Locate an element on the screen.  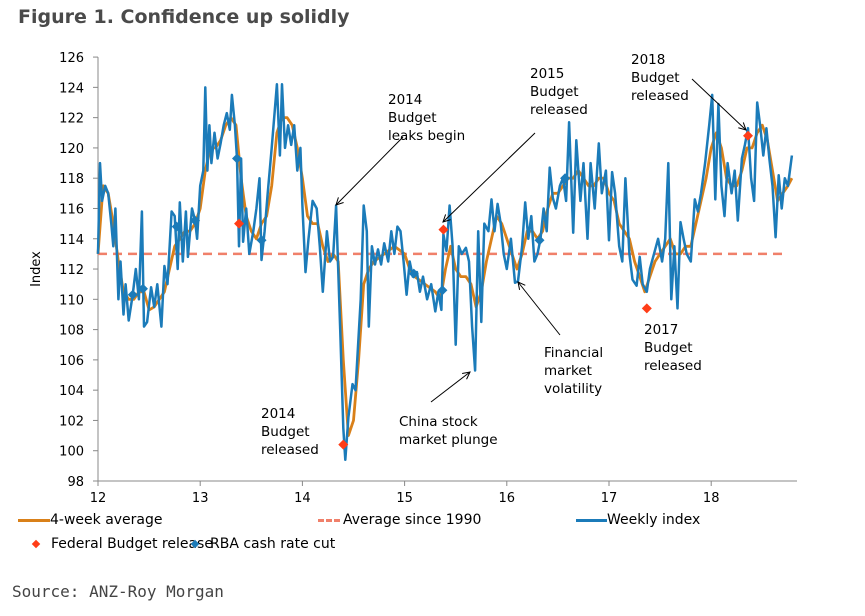
y-tick-label: 106 is located at coordinates (71, 361).